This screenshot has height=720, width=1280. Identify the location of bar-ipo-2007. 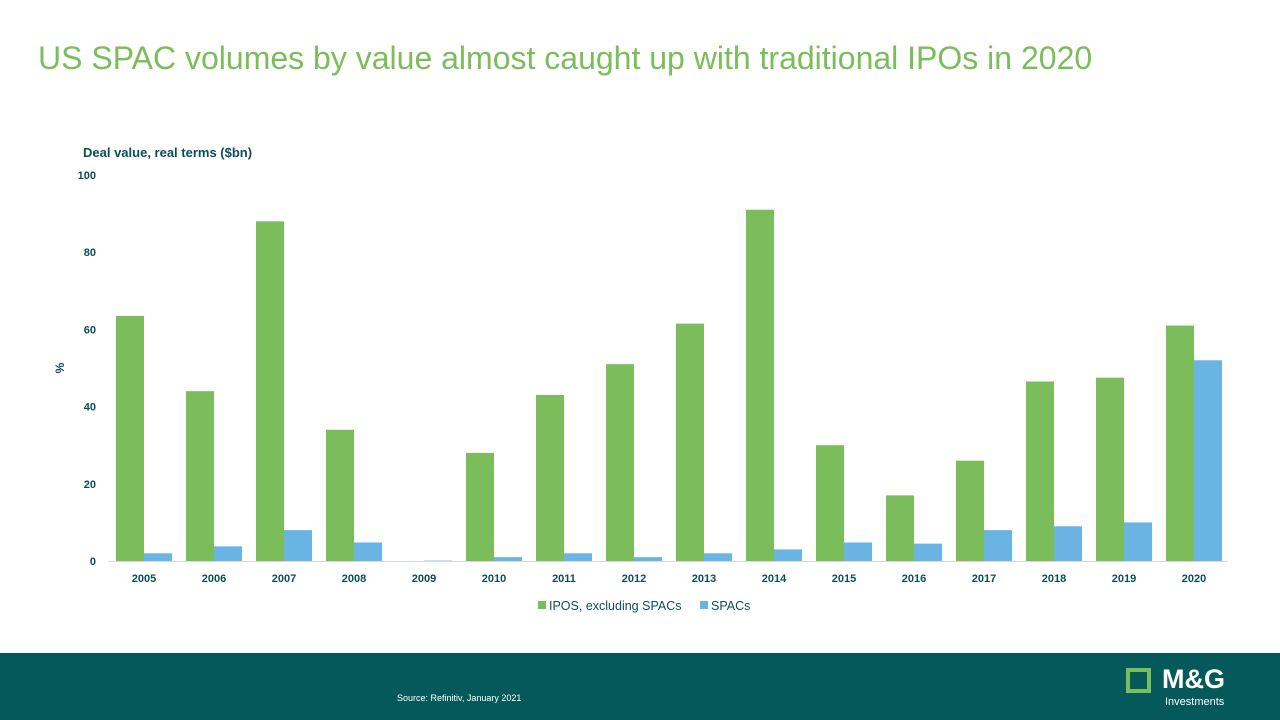
(270, 391).